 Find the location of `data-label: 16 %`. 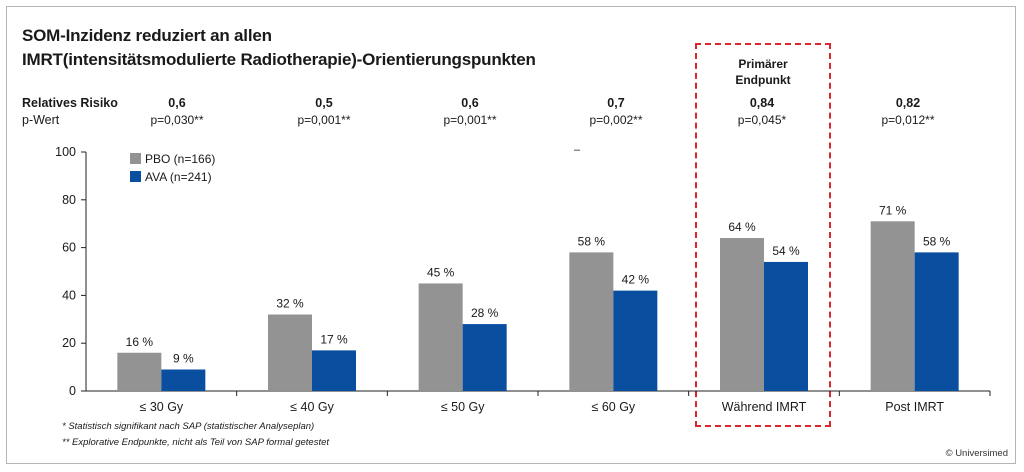

data-label: 16 % is located at coordinates (140, 342).